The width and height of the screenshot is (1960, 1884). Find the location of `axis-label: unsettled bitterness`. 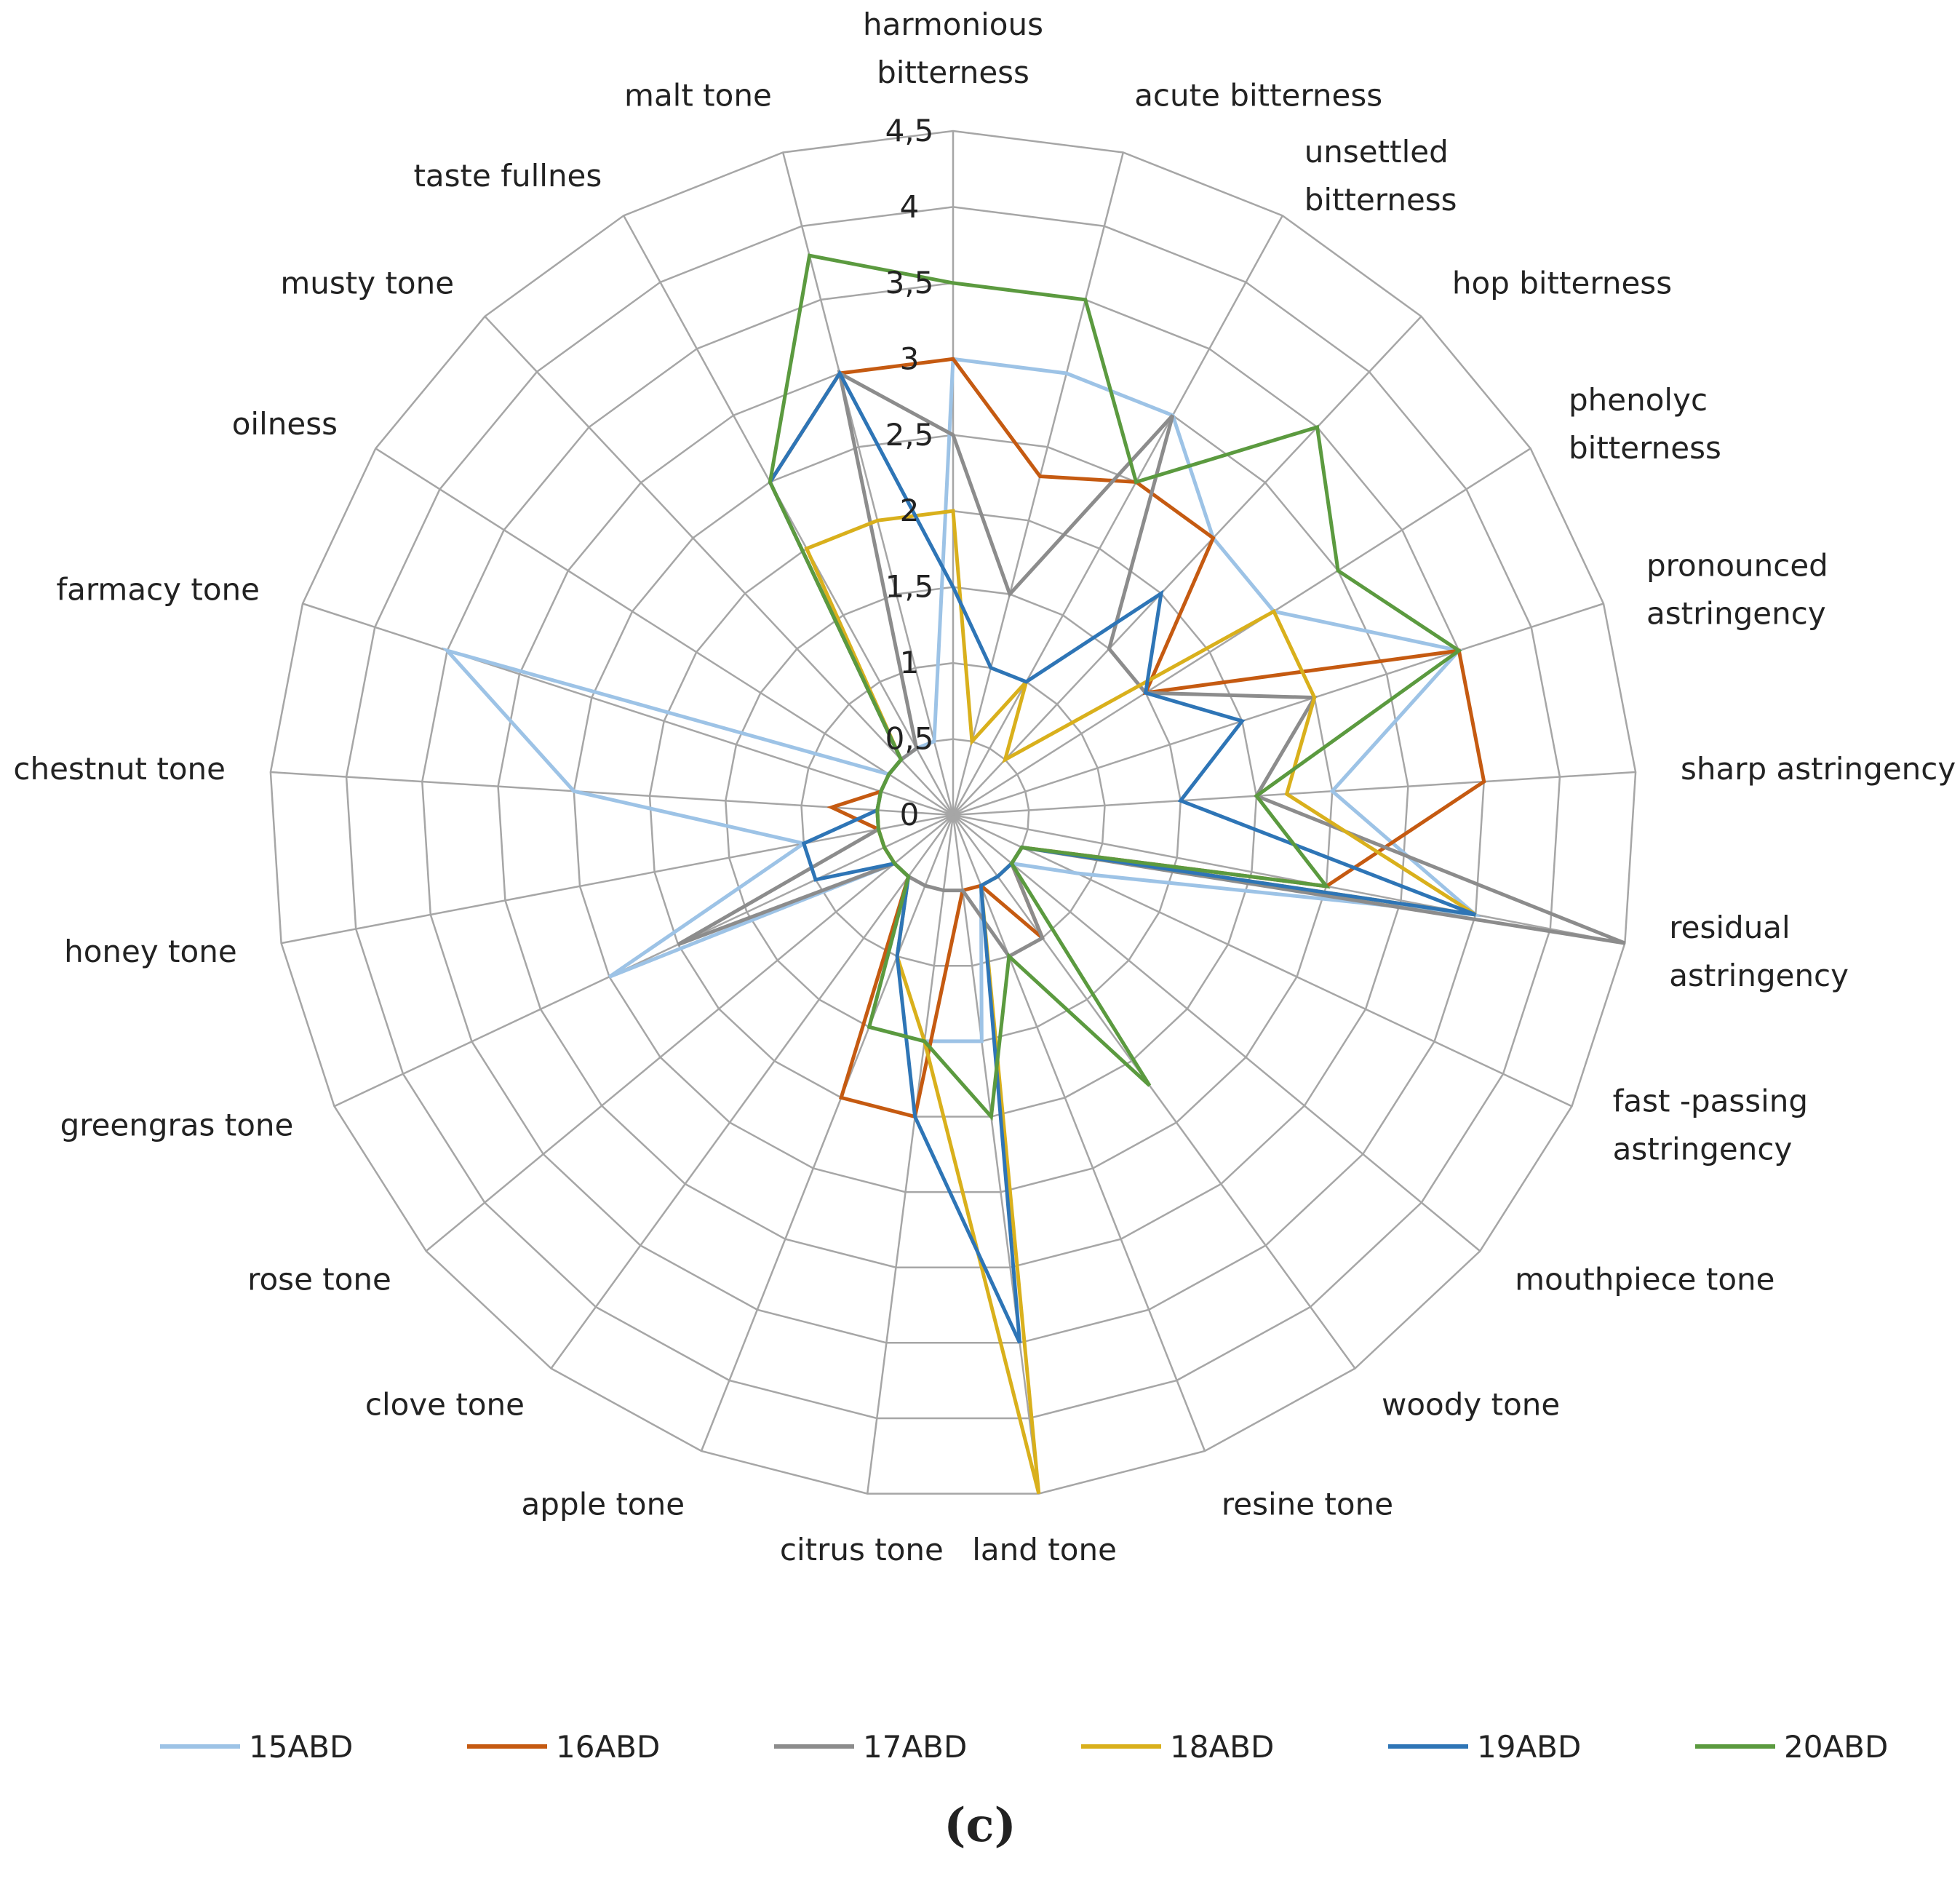

axis-label: unsettled bitterness is located at coordinates (1380, 176).